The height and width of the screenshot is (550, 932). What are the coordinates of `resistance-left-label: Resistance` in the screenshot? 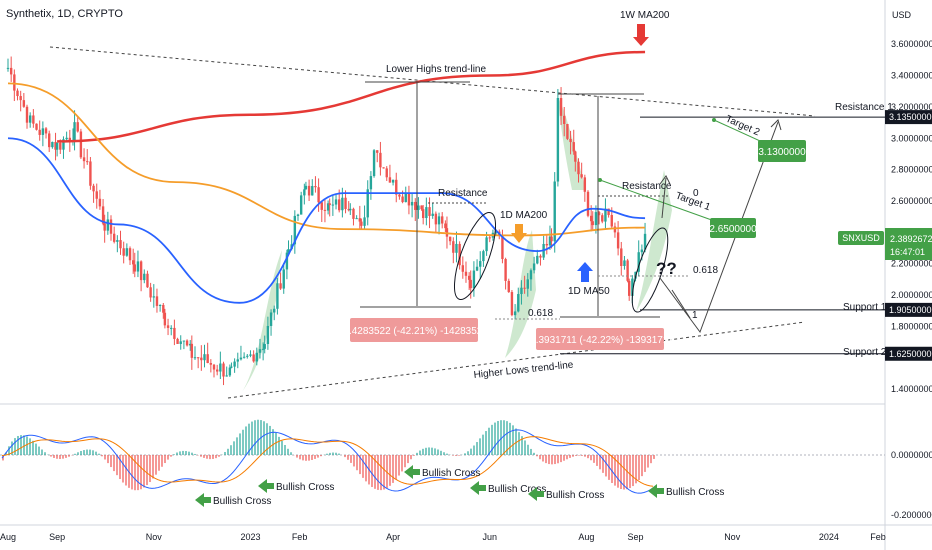 It's located at (463, 193).